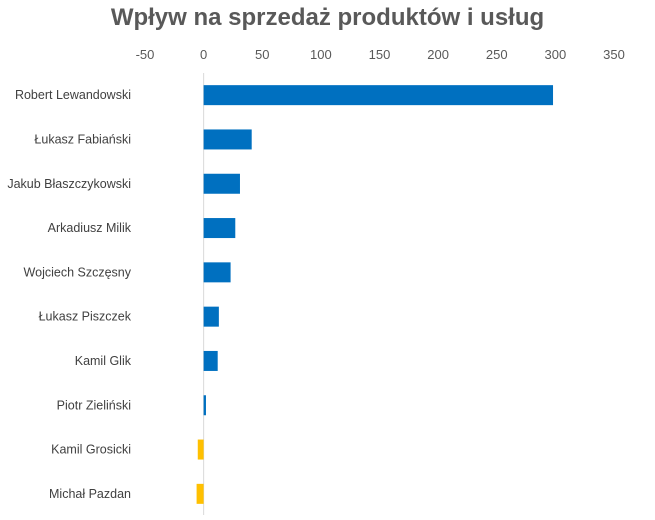  What do you see at coordinates (203, 54) in the screenshot?
I see `x-tick-label: 0` at bounding box center [203, 54].